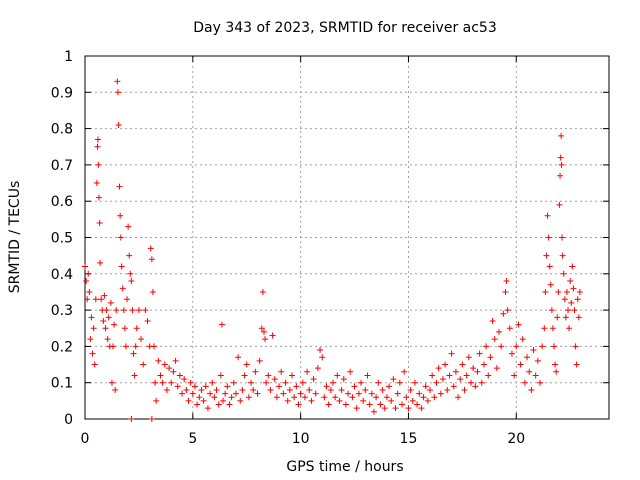 Image resolution: width=640 pixels, height=480 pixels. Describe the element at coordinates (62, 275) in the screenshot. I see `y-tick-label: 0.4` at that location.